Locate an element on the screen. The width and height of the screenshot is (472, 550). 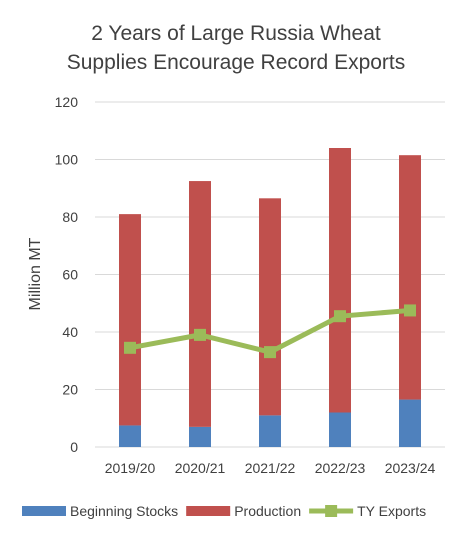
legend-swatch-beginning-stocks is located at coordinates (44, 511).